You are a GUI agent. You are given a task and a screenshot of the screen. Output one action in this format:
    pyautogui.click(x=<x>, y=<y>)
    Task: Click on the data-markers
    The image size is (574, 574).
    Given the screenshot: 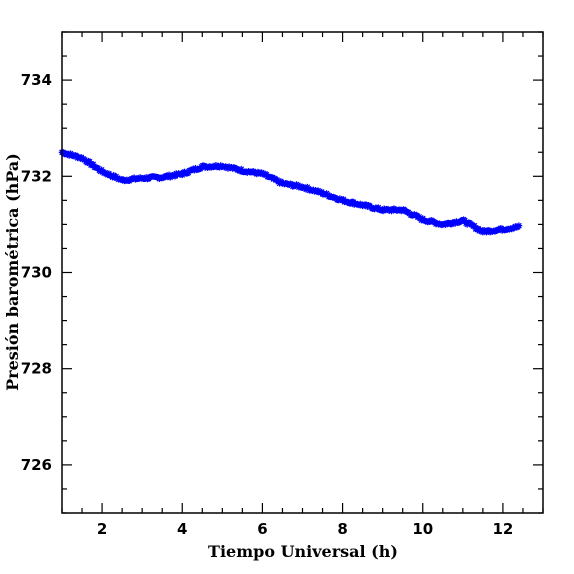 What is the action you would take?
    pyautogui.click(x=290, y=192)
    